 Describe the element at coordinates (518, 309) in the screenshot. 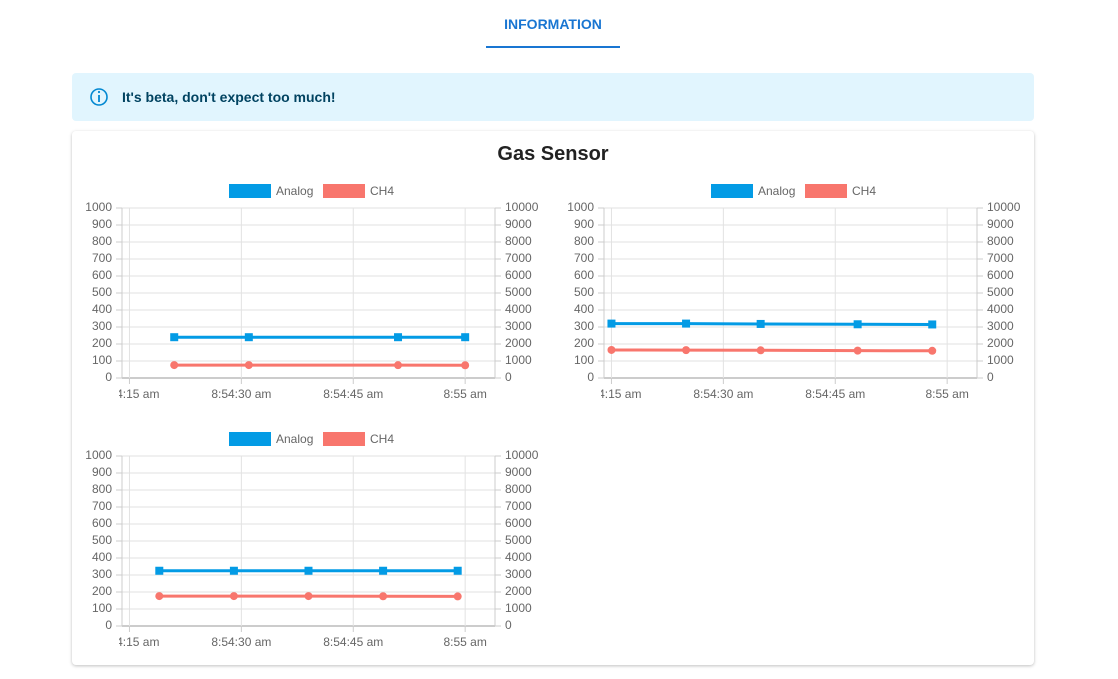

I see `y2-tick-label: 4000` at that location.